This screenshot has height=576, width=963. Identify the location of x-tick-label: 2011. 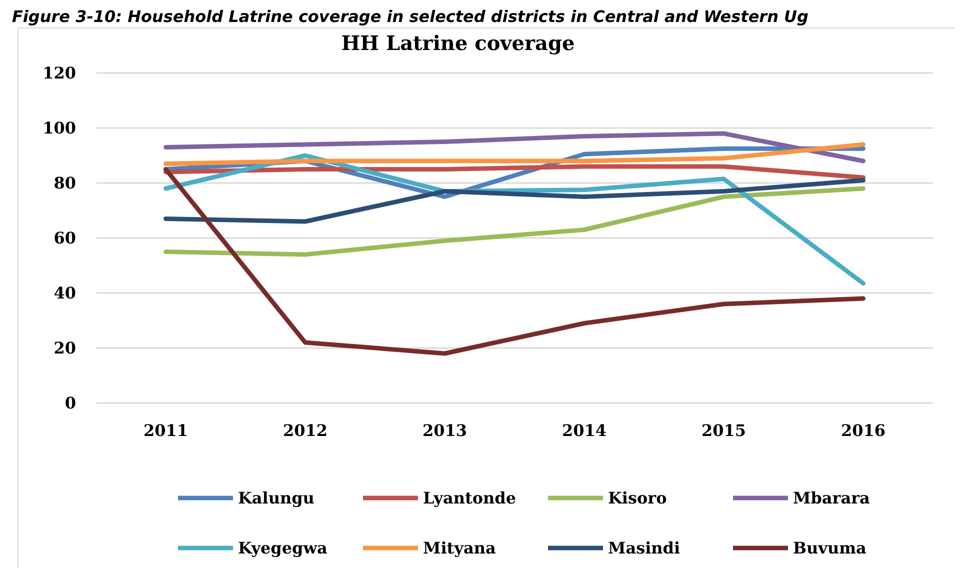
(165, 430).